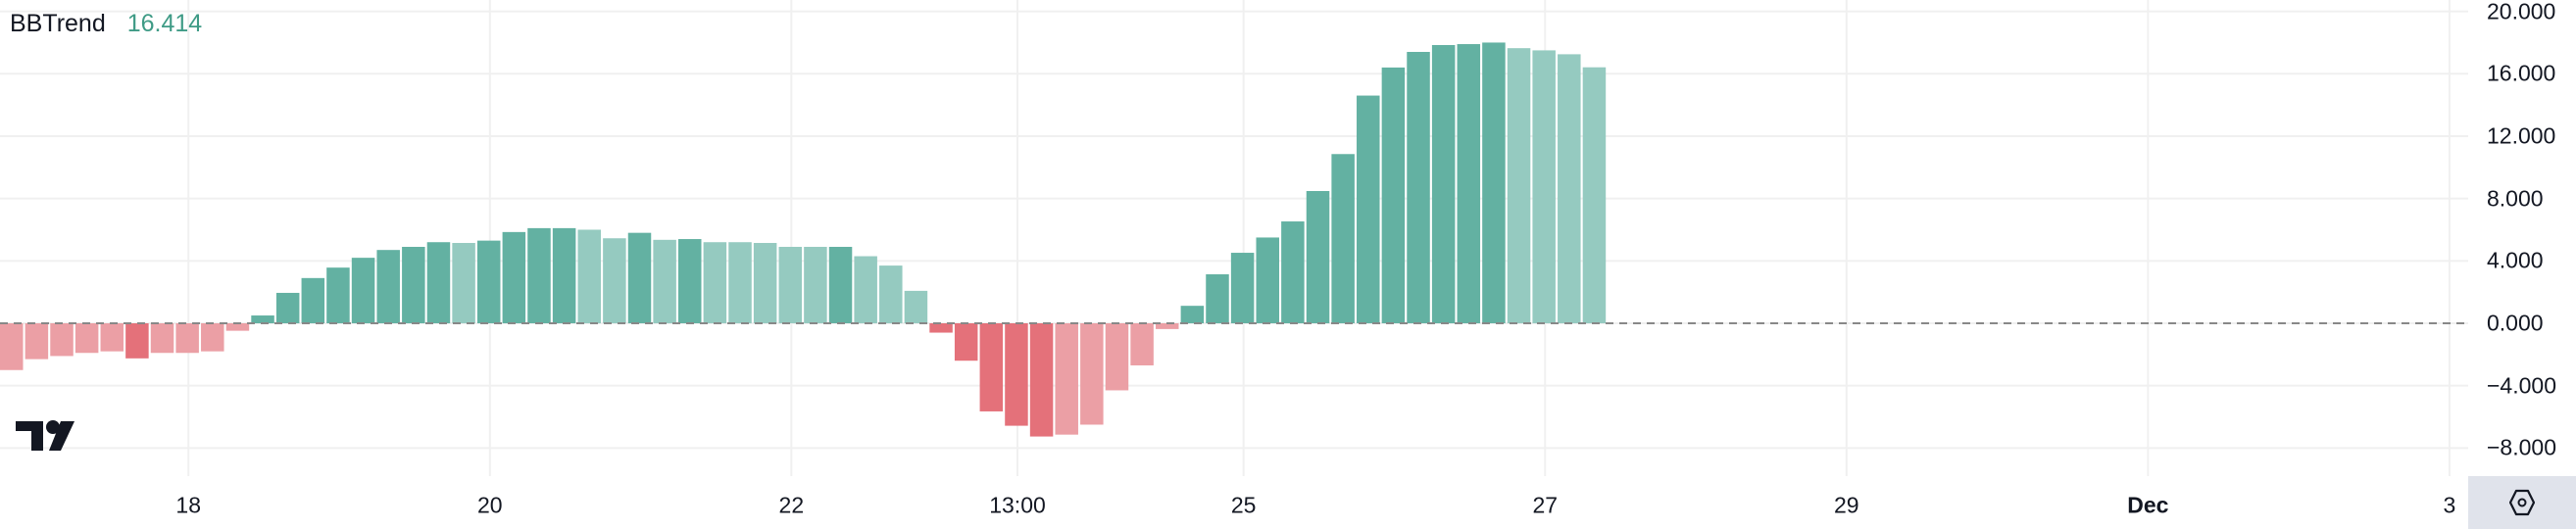  What do you see at coordinates (1846, 505) in the screenshot?
I see `x-tick-label: 29` at bounding box center [1846, 505].